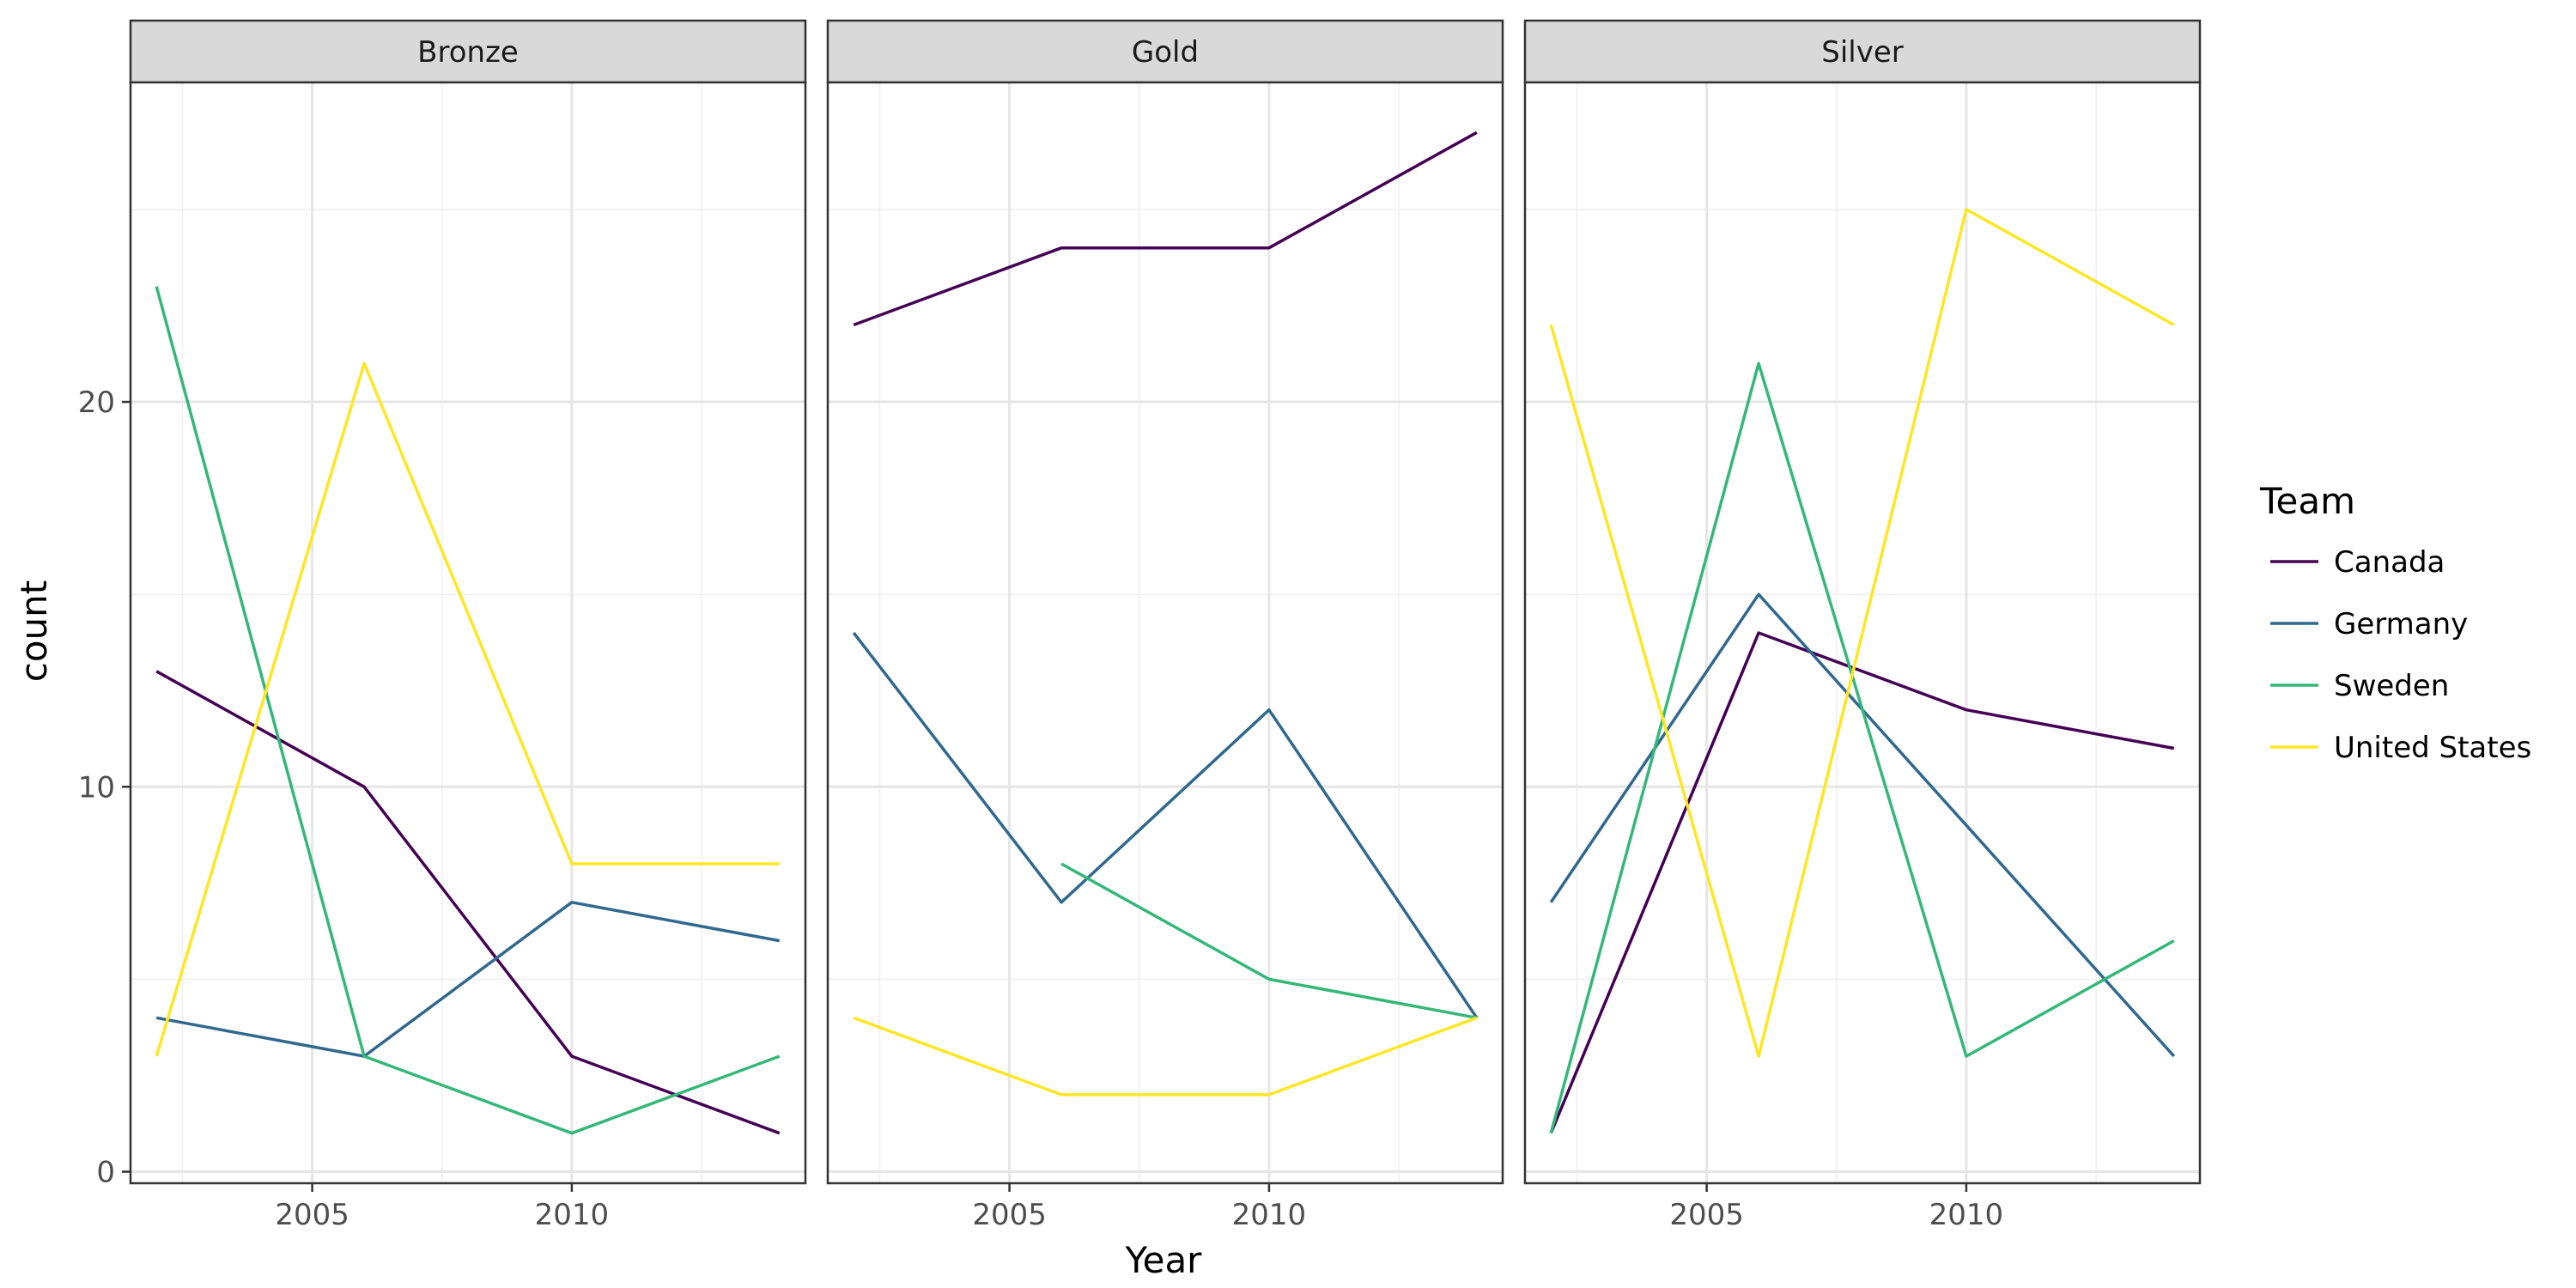 Image resolution: width=2576 pixels, height=1288 pixels. What do you see at coordinates (2307, 501) in the screenshot?
I see `legend-title: Team` at bounding box center [2307, 501].